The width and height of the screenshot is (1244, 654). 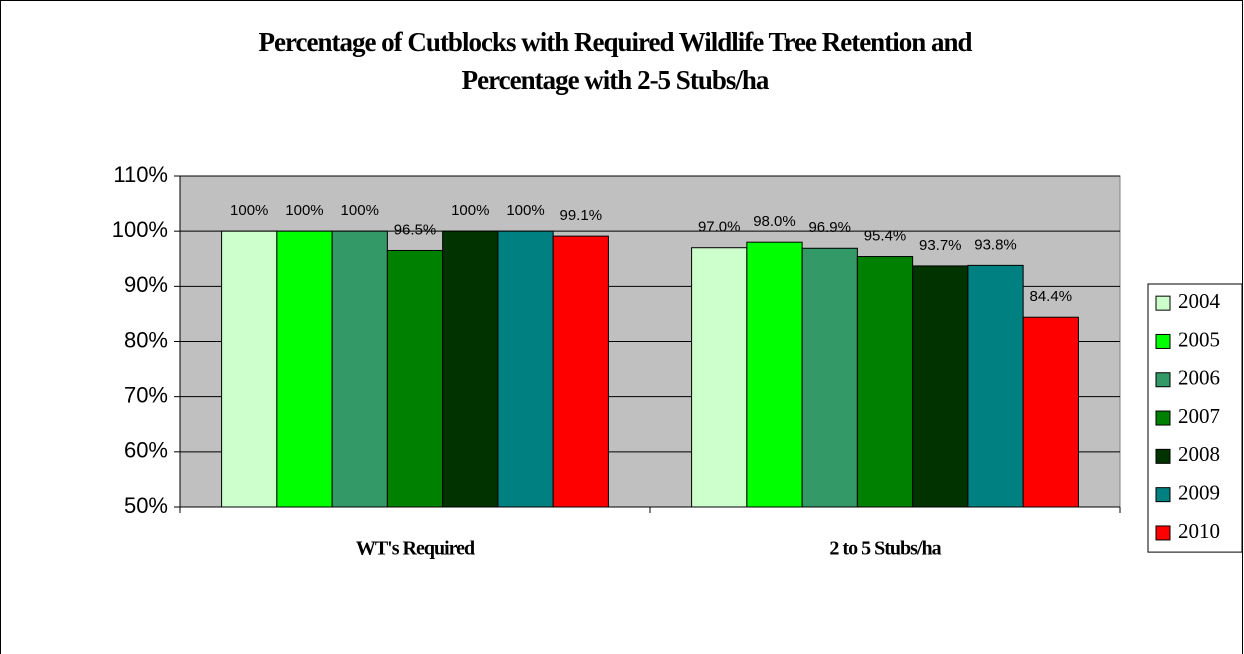 I want to click on legend-label: 2010, so click(x=1199, y=531).